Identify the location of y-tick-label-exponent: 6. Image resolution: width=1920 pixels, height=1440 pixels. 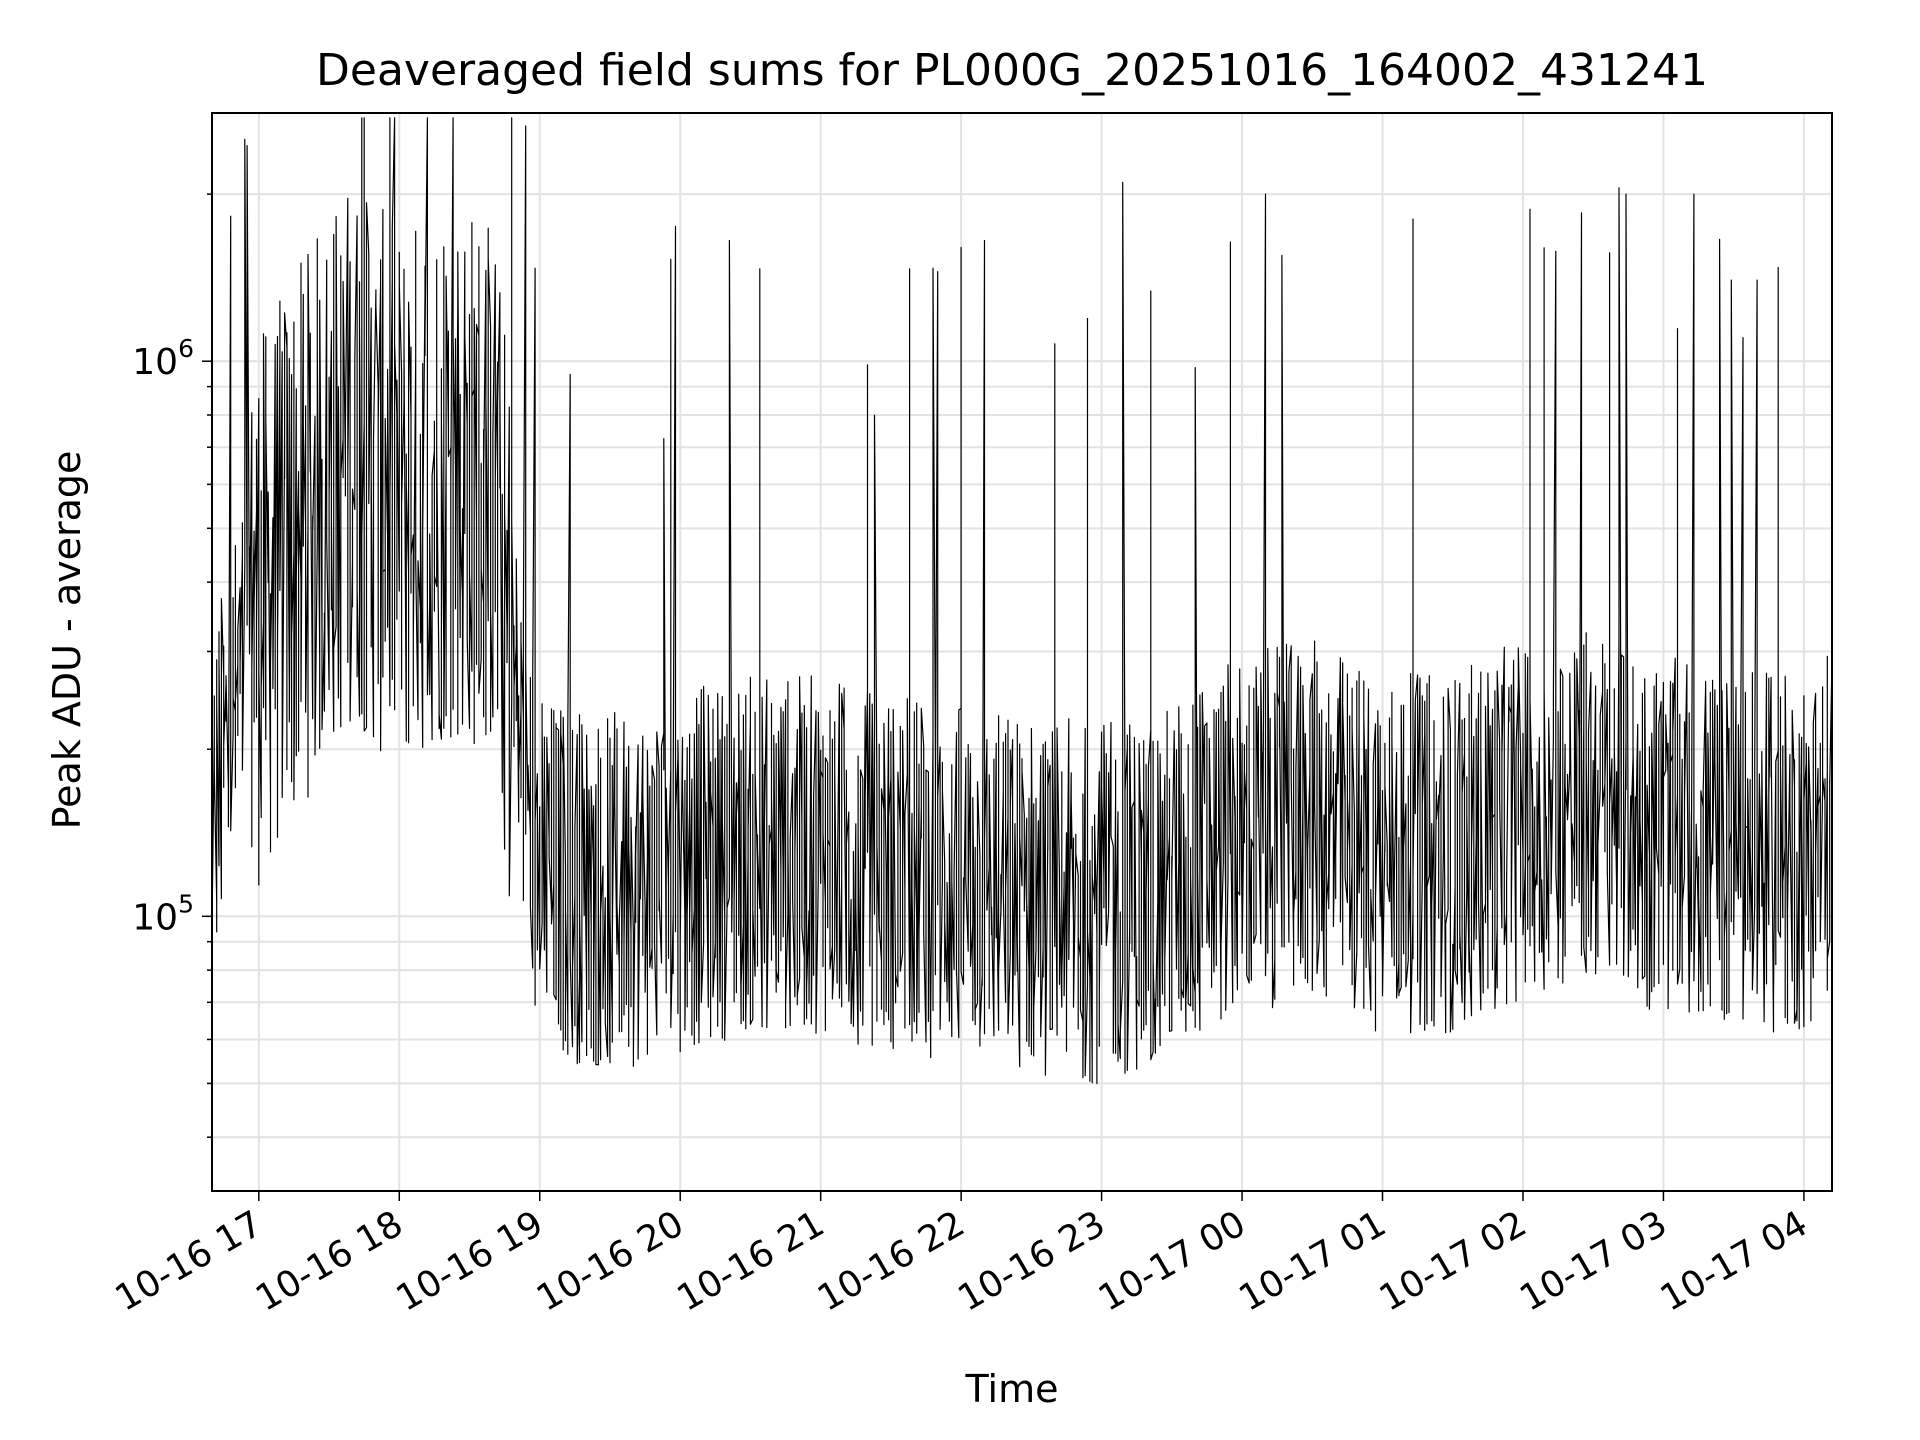
(186, 348).